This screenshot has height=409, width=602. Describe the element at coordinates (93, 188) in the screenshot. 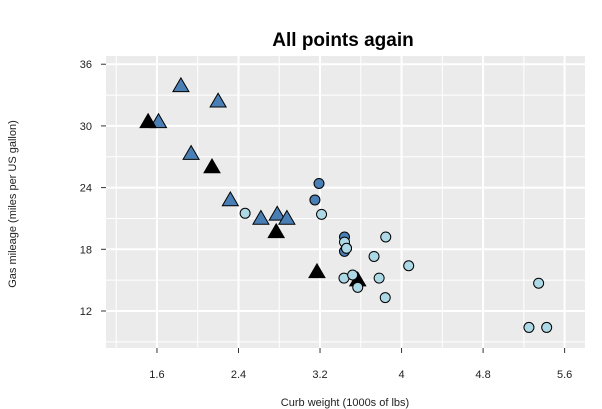

I see `y-axis: 12 18 24 30 36` at that location.